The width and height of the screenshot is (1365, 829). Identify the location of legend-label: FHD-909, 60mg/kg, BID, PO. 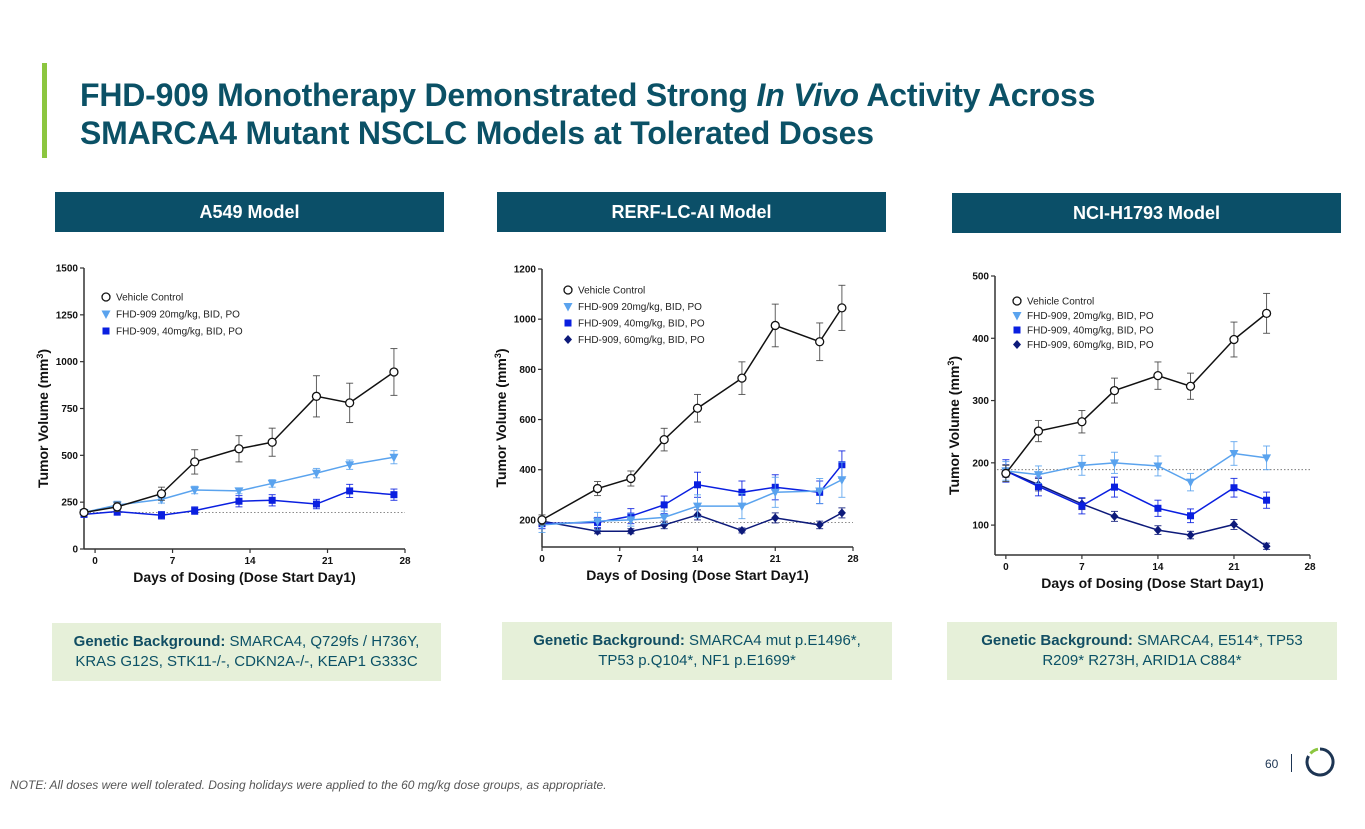
(641, 340).